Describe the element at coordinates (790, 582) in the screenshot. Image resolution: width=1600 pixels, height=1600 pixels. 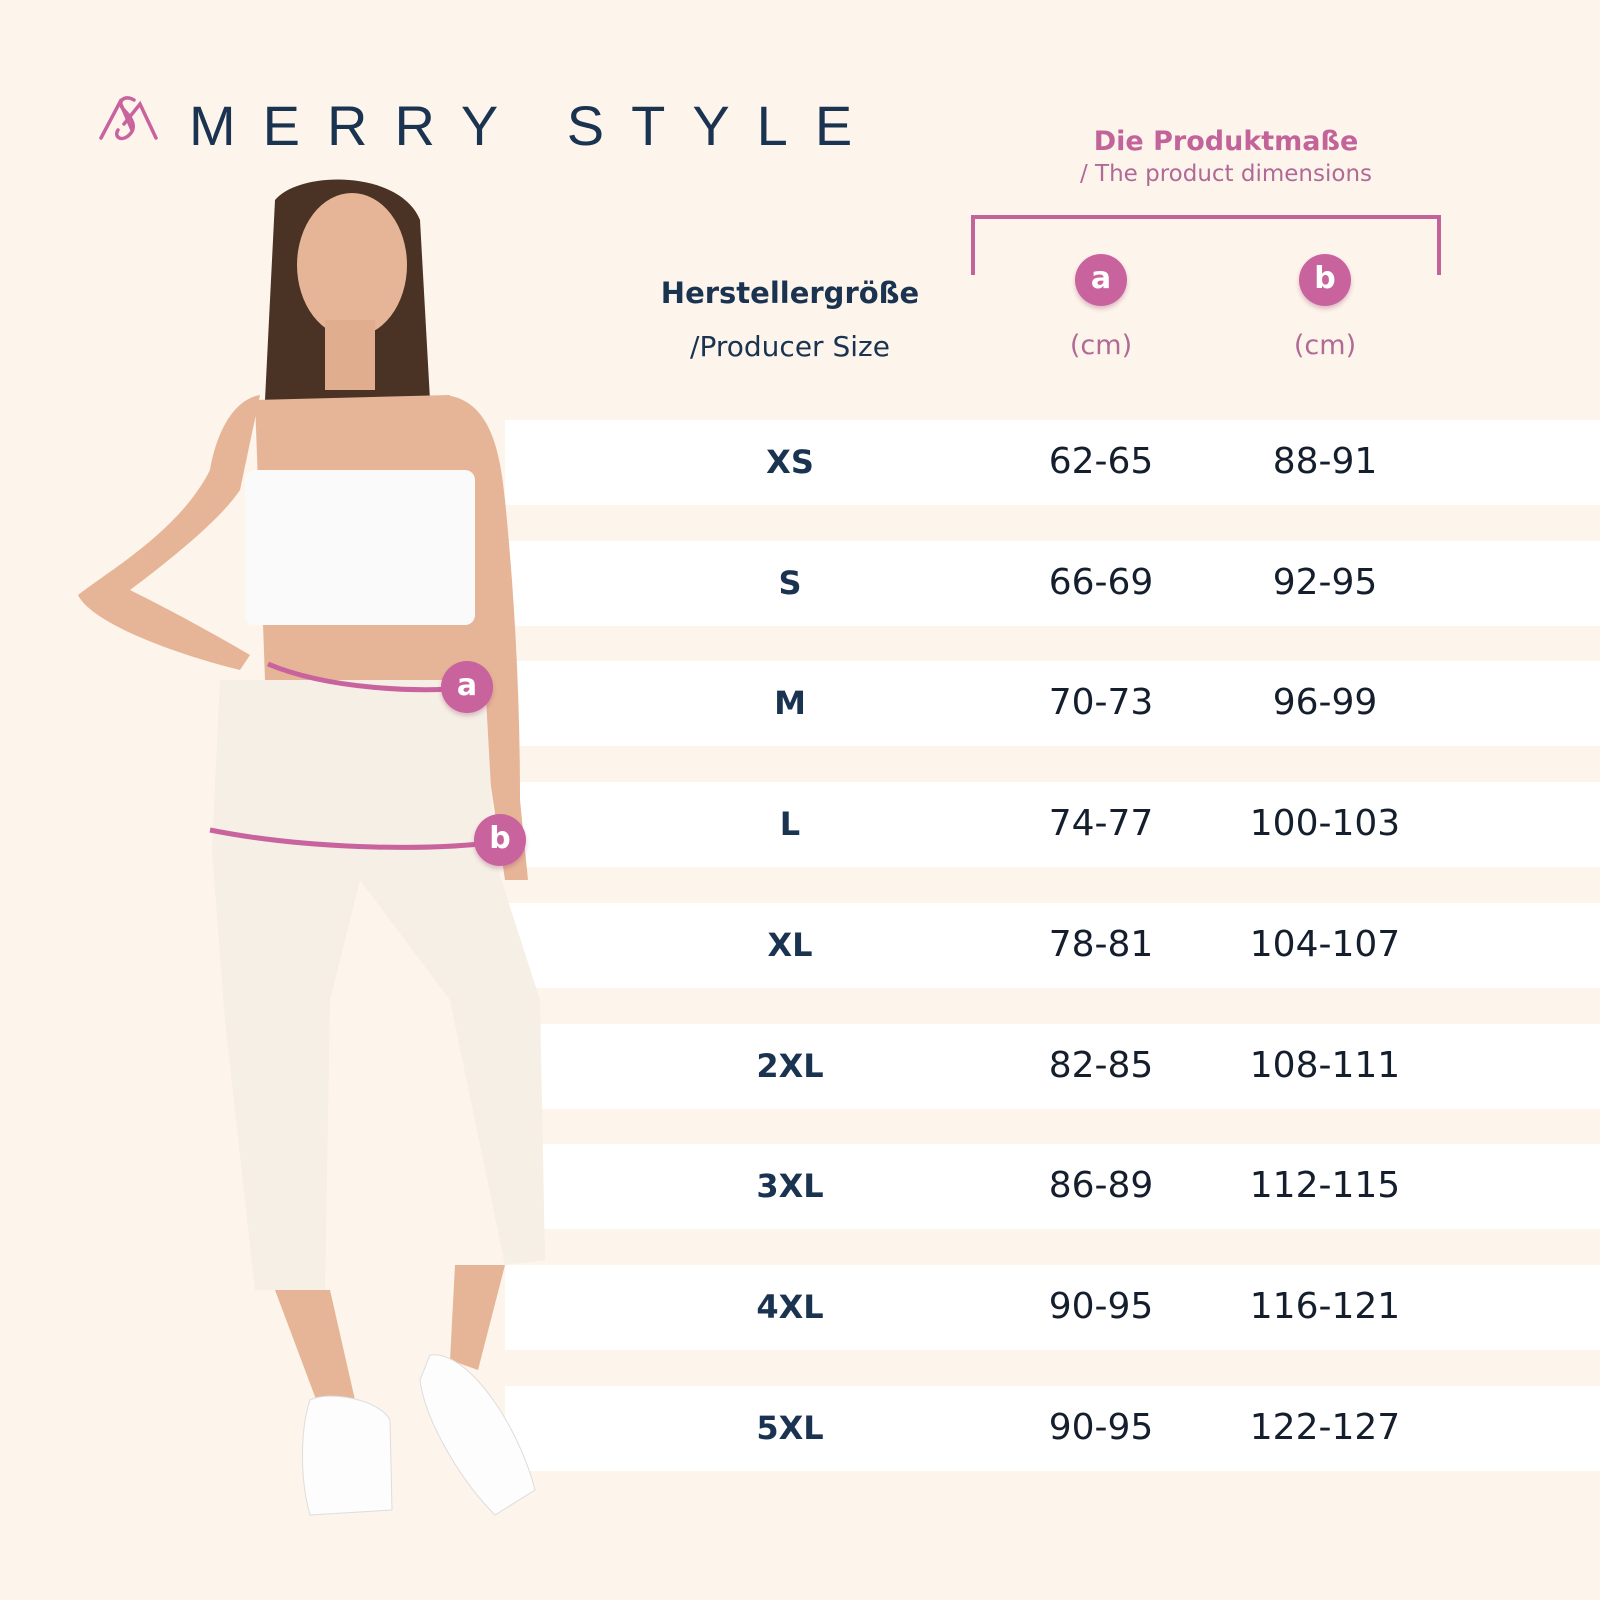
I see `size-cell: S` at that location.